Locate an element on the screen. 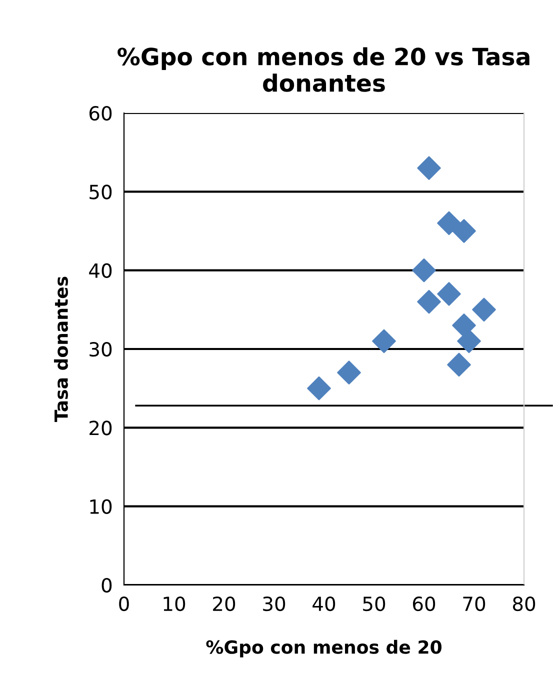 This screenshot has height=698, width=553. x-tick-label: 80 is located at coordinates (524, 604).